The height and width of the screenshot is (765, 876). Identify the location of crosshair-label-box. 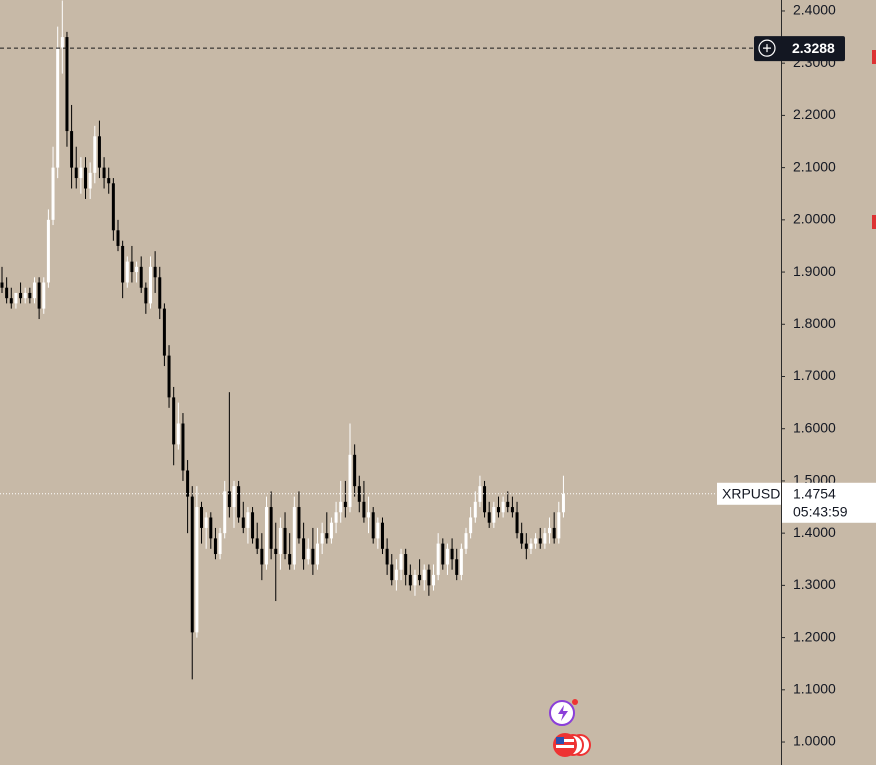
(799, 49).